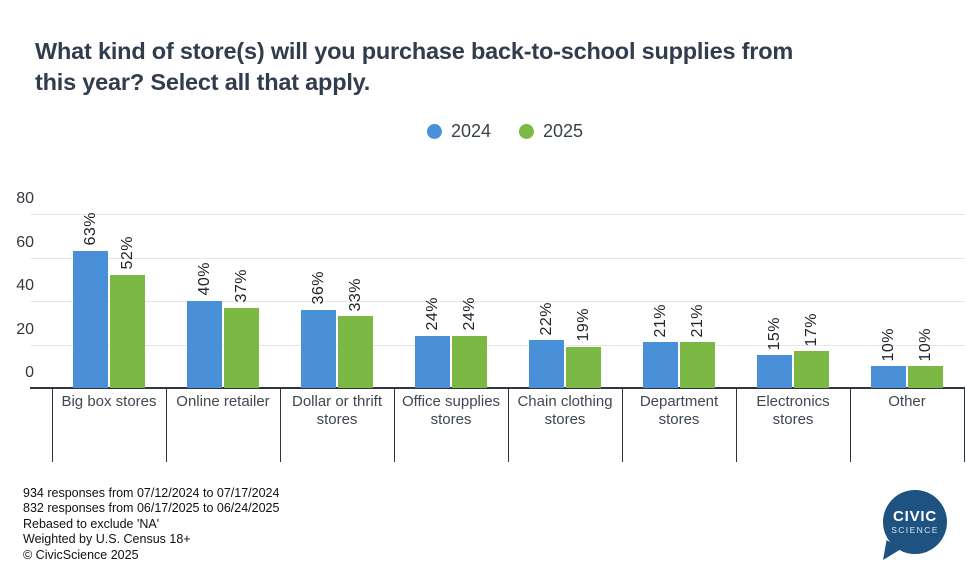 The height and width of the screenshot is (579, 966). Describe the element at coordinates (29, 372) in the screenshot. I see `y-axis-label-0: 0` at that location.